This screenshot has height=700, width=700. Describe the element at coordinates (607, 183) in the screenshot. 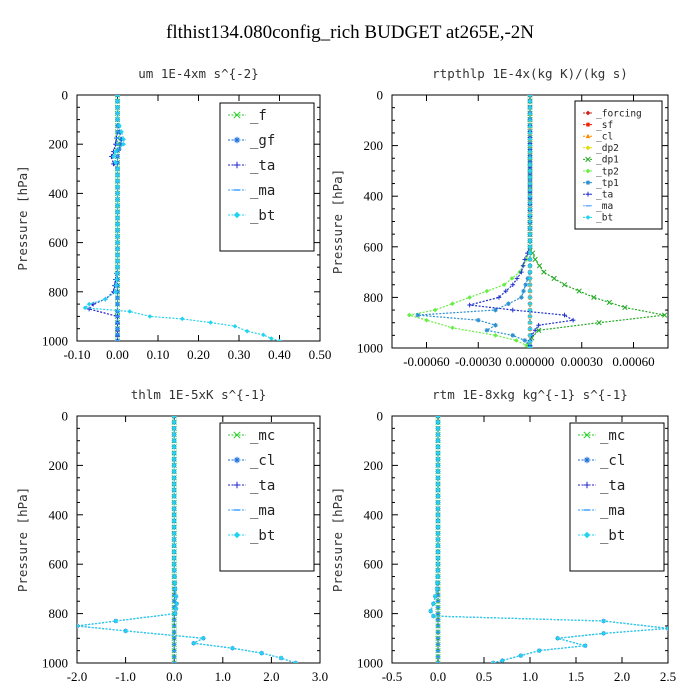

I see `legend-label: _tp1` at that location.